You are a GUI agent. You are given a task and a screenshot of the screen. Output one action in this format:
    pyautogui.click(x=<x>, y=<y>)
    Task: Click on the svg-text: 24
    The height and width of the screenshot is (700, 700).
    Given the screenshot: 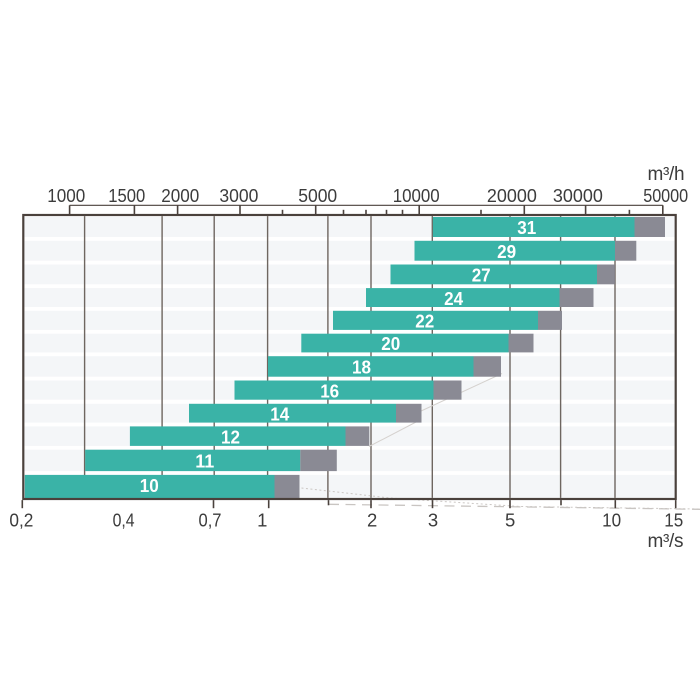 What is the action you would take?
    pyautogui.click(x=453, y=299)
    